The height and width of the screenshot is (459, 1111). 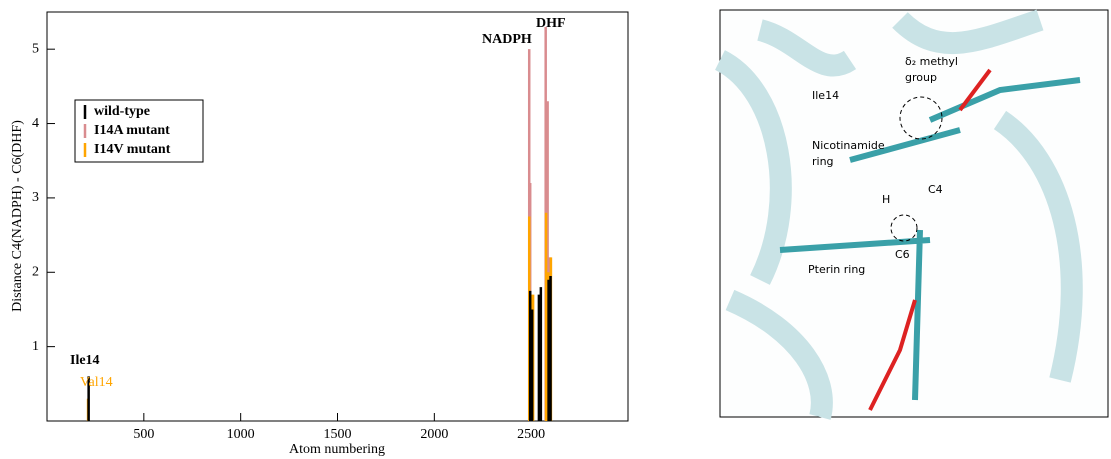 What do you see at coordinates (886, 199) in the screenshot?
I see `panel-label: H` at bounding box center [886, 199].